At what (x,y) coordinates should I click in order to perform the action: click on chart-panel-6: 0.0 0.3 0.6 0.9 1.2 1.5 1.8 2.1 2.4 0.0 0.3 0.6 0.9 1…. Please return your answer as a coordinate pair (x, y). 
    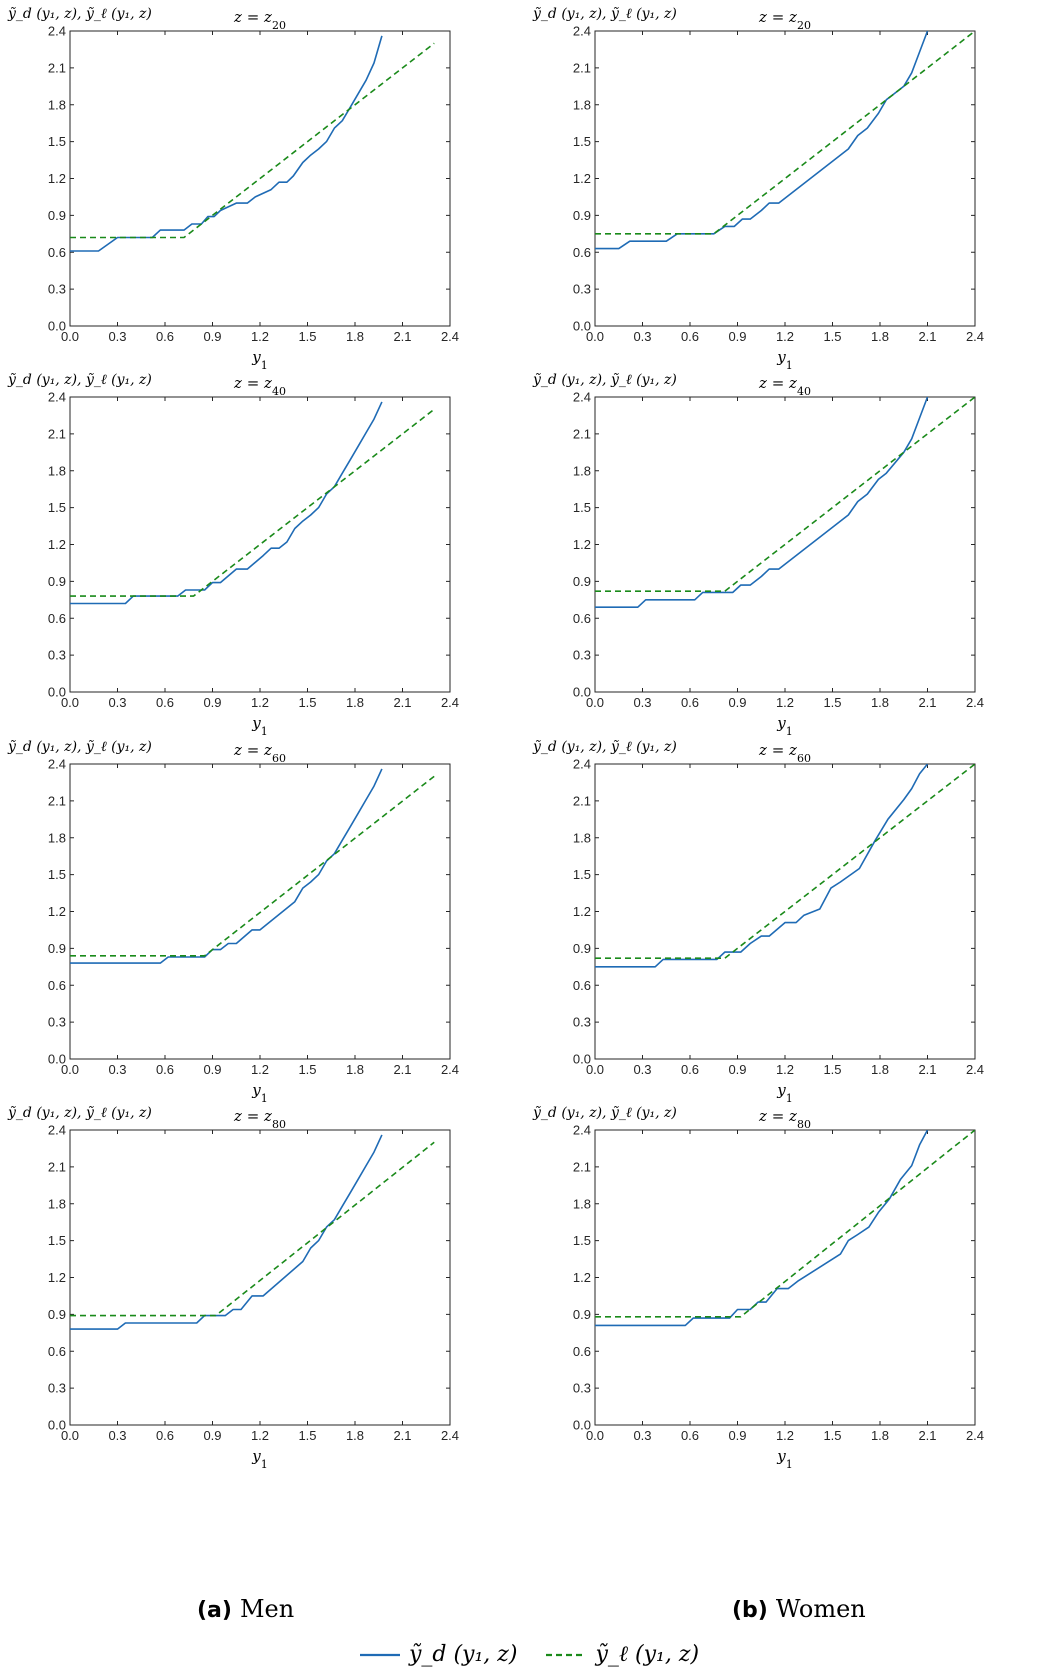
    Looking at the image, I should click on (758, 922).